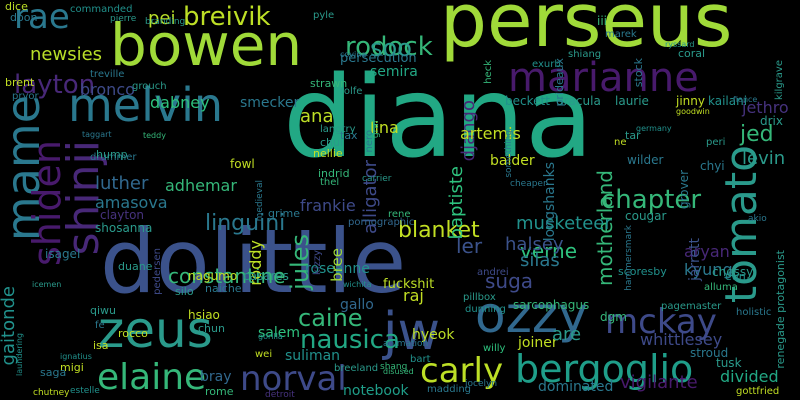 Image resolution: width=800 pixels, height=400 pixels. Describe the element at coordinates (357, 305) in the screenshot. I see `word-gallo: gallo` at that location.